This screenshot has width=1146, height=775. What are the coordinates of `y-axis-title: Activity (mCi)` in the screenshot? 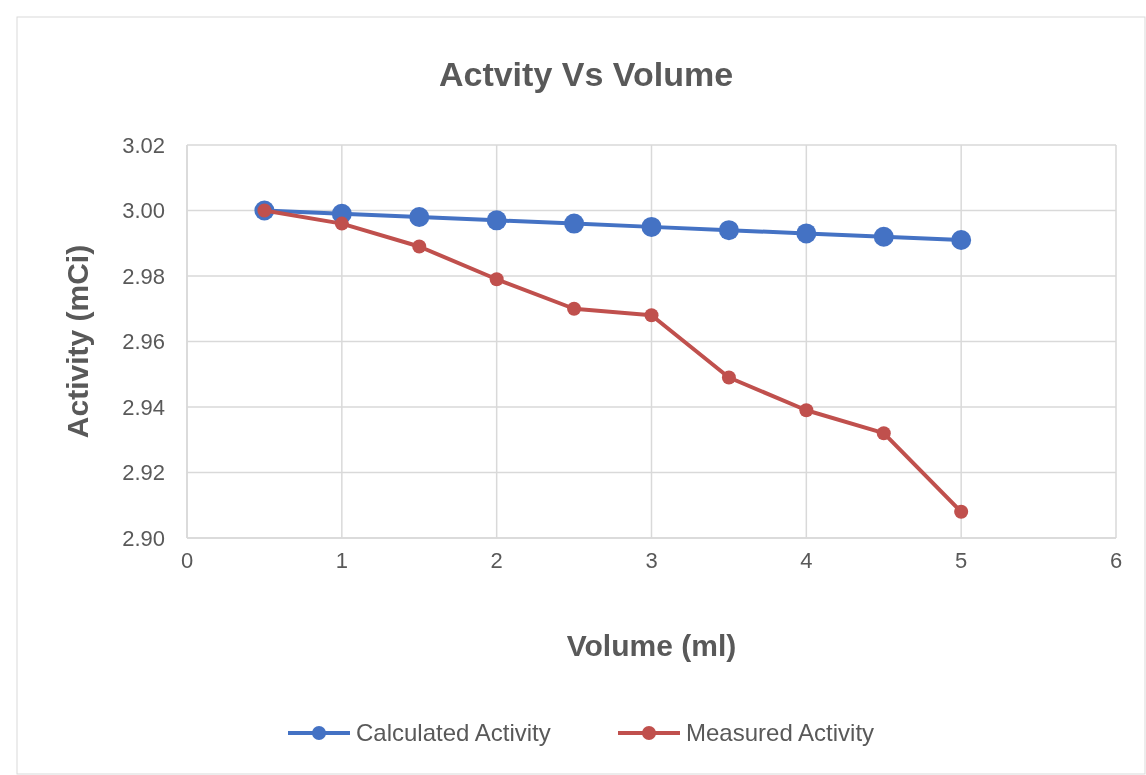 It's located at (77, 341).